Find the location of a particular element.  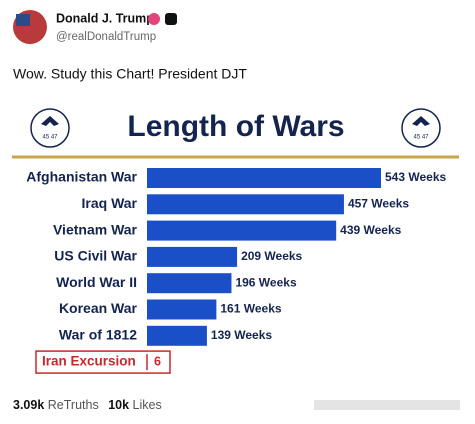

category-label: Vietnam War is located at coordinates (95, 229).